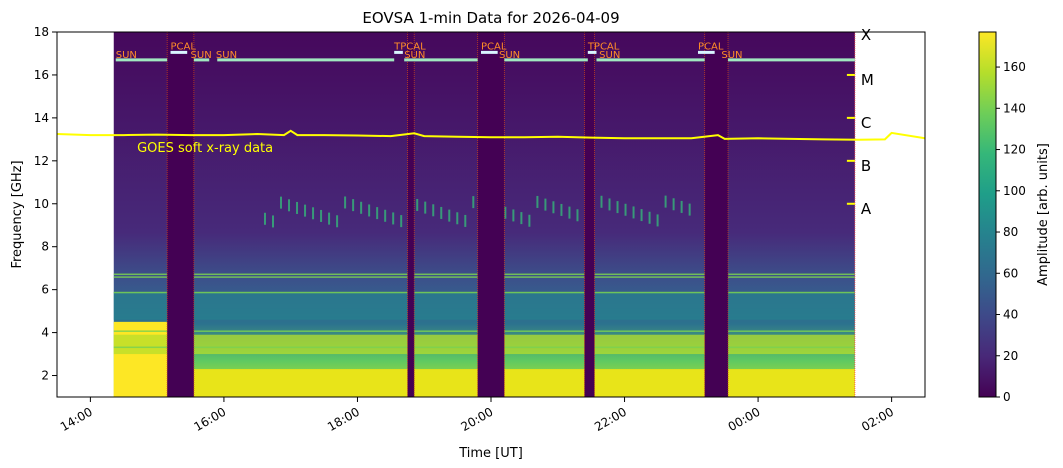 This screenshot has width=1063, height=468. What do you see at coordinates (209, 419) in the screenshot?
I see `x-tick-label: 16:00` at bounding box center [209, 419].